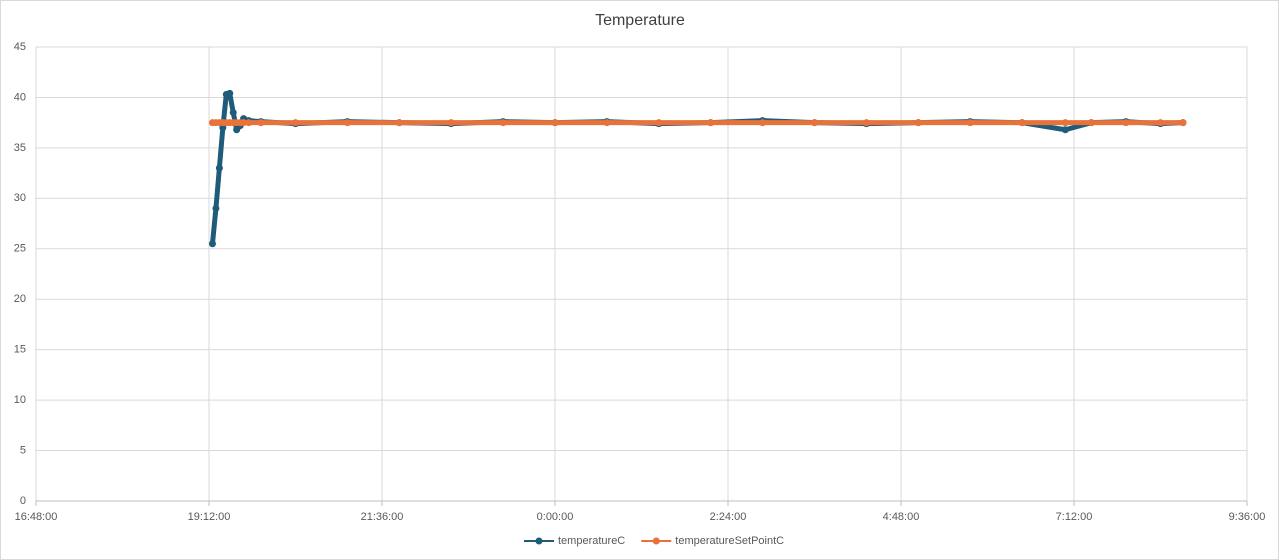  What do you see at coordinates (23, 501) in the screenshot?
I see `y-tick-label: 0` at bounding box center [23, 501].